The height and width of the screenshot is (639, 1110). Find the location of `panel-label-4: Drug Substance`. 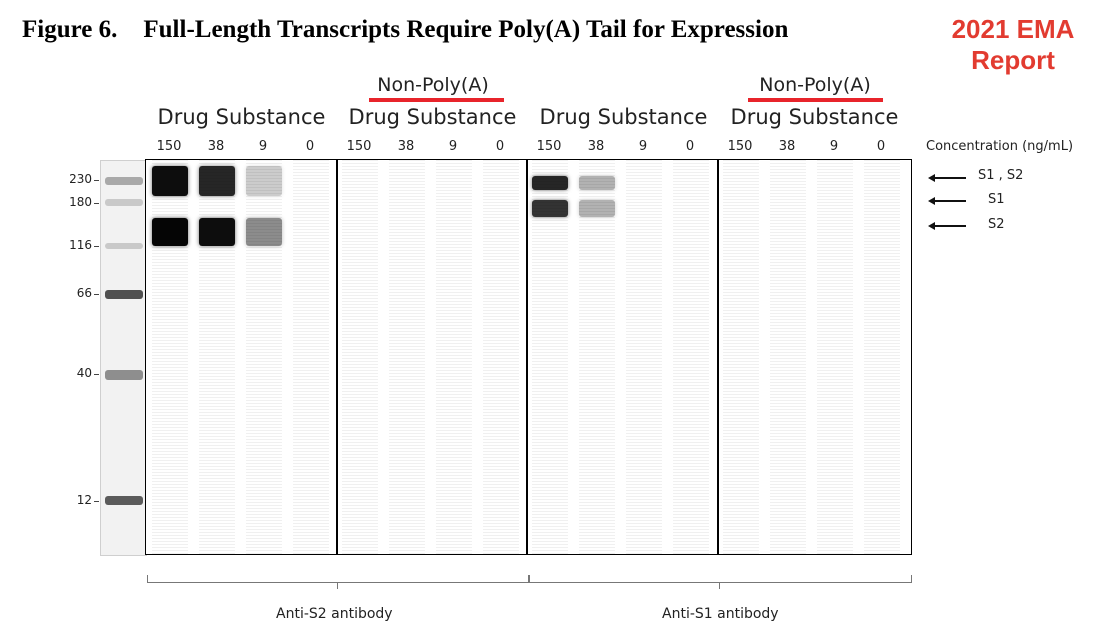

panel-label-4: Drug Substance is located at coordinates (814, 117).